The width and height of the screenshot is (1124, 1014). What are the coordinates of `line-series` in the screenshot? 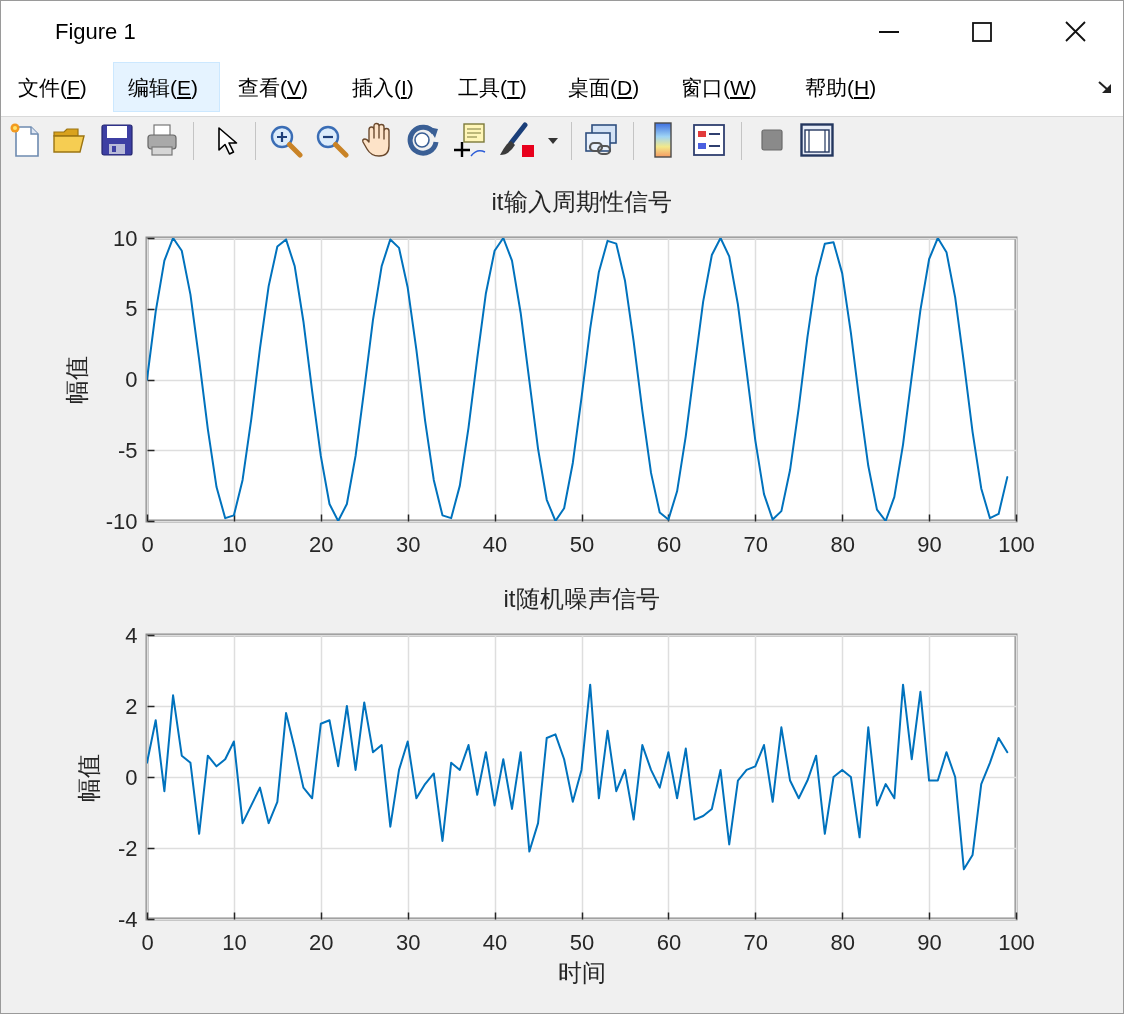 It's located at (578, 777).